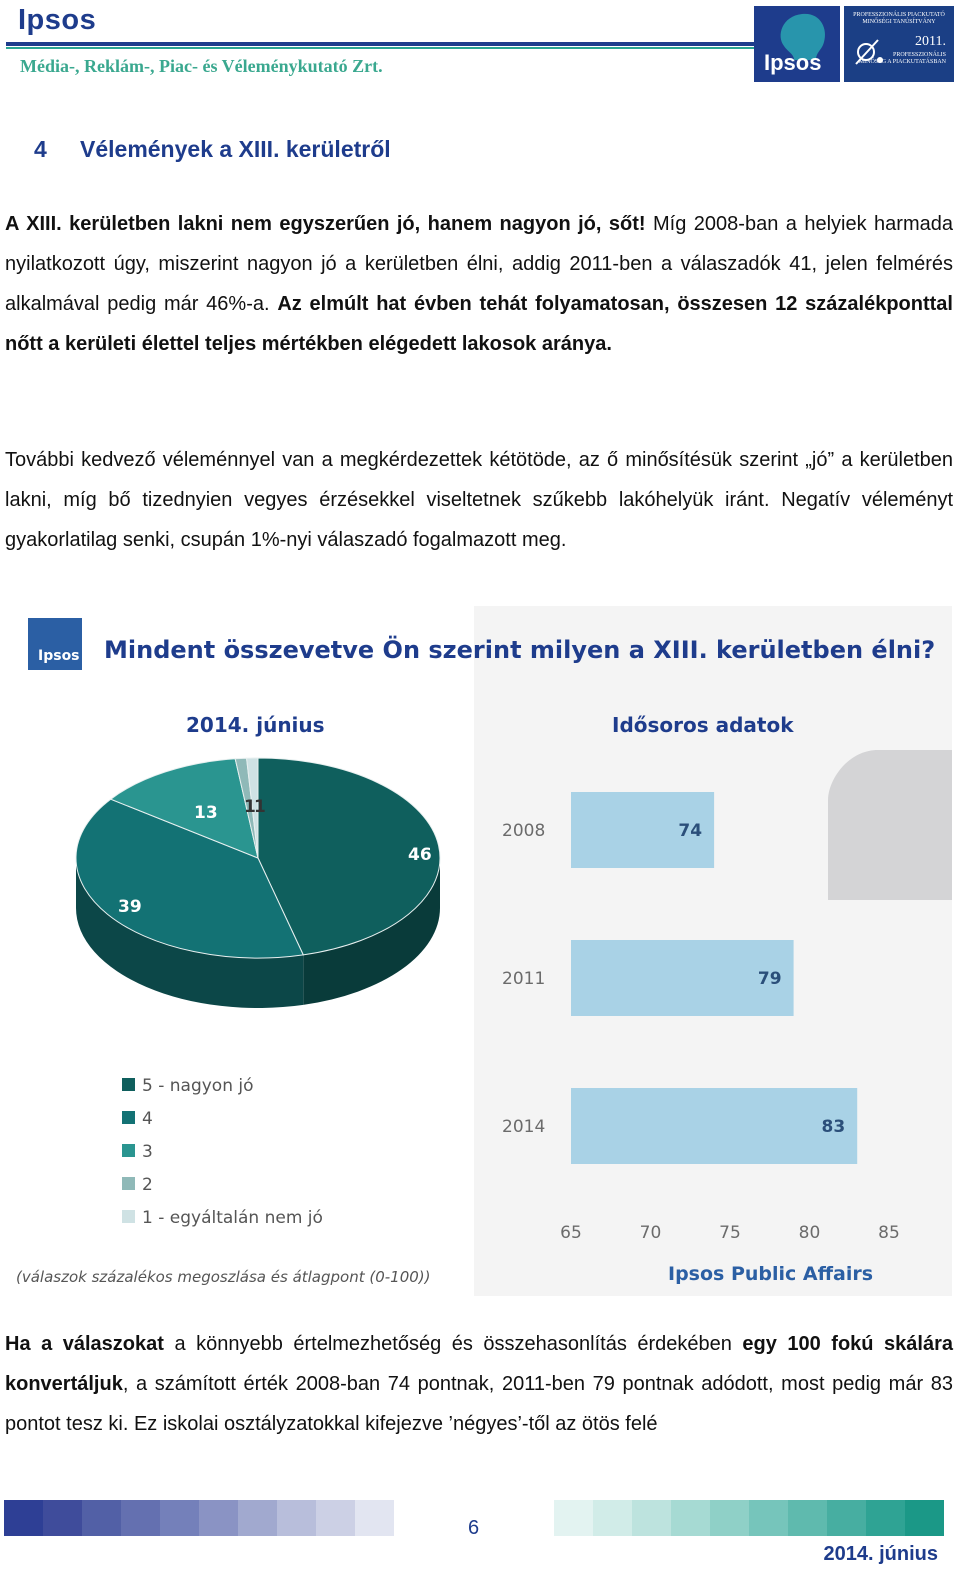 The height and width of the screenshot is (1589, 960). I want to click on logo-text: Ipsos, so click(793, 62).